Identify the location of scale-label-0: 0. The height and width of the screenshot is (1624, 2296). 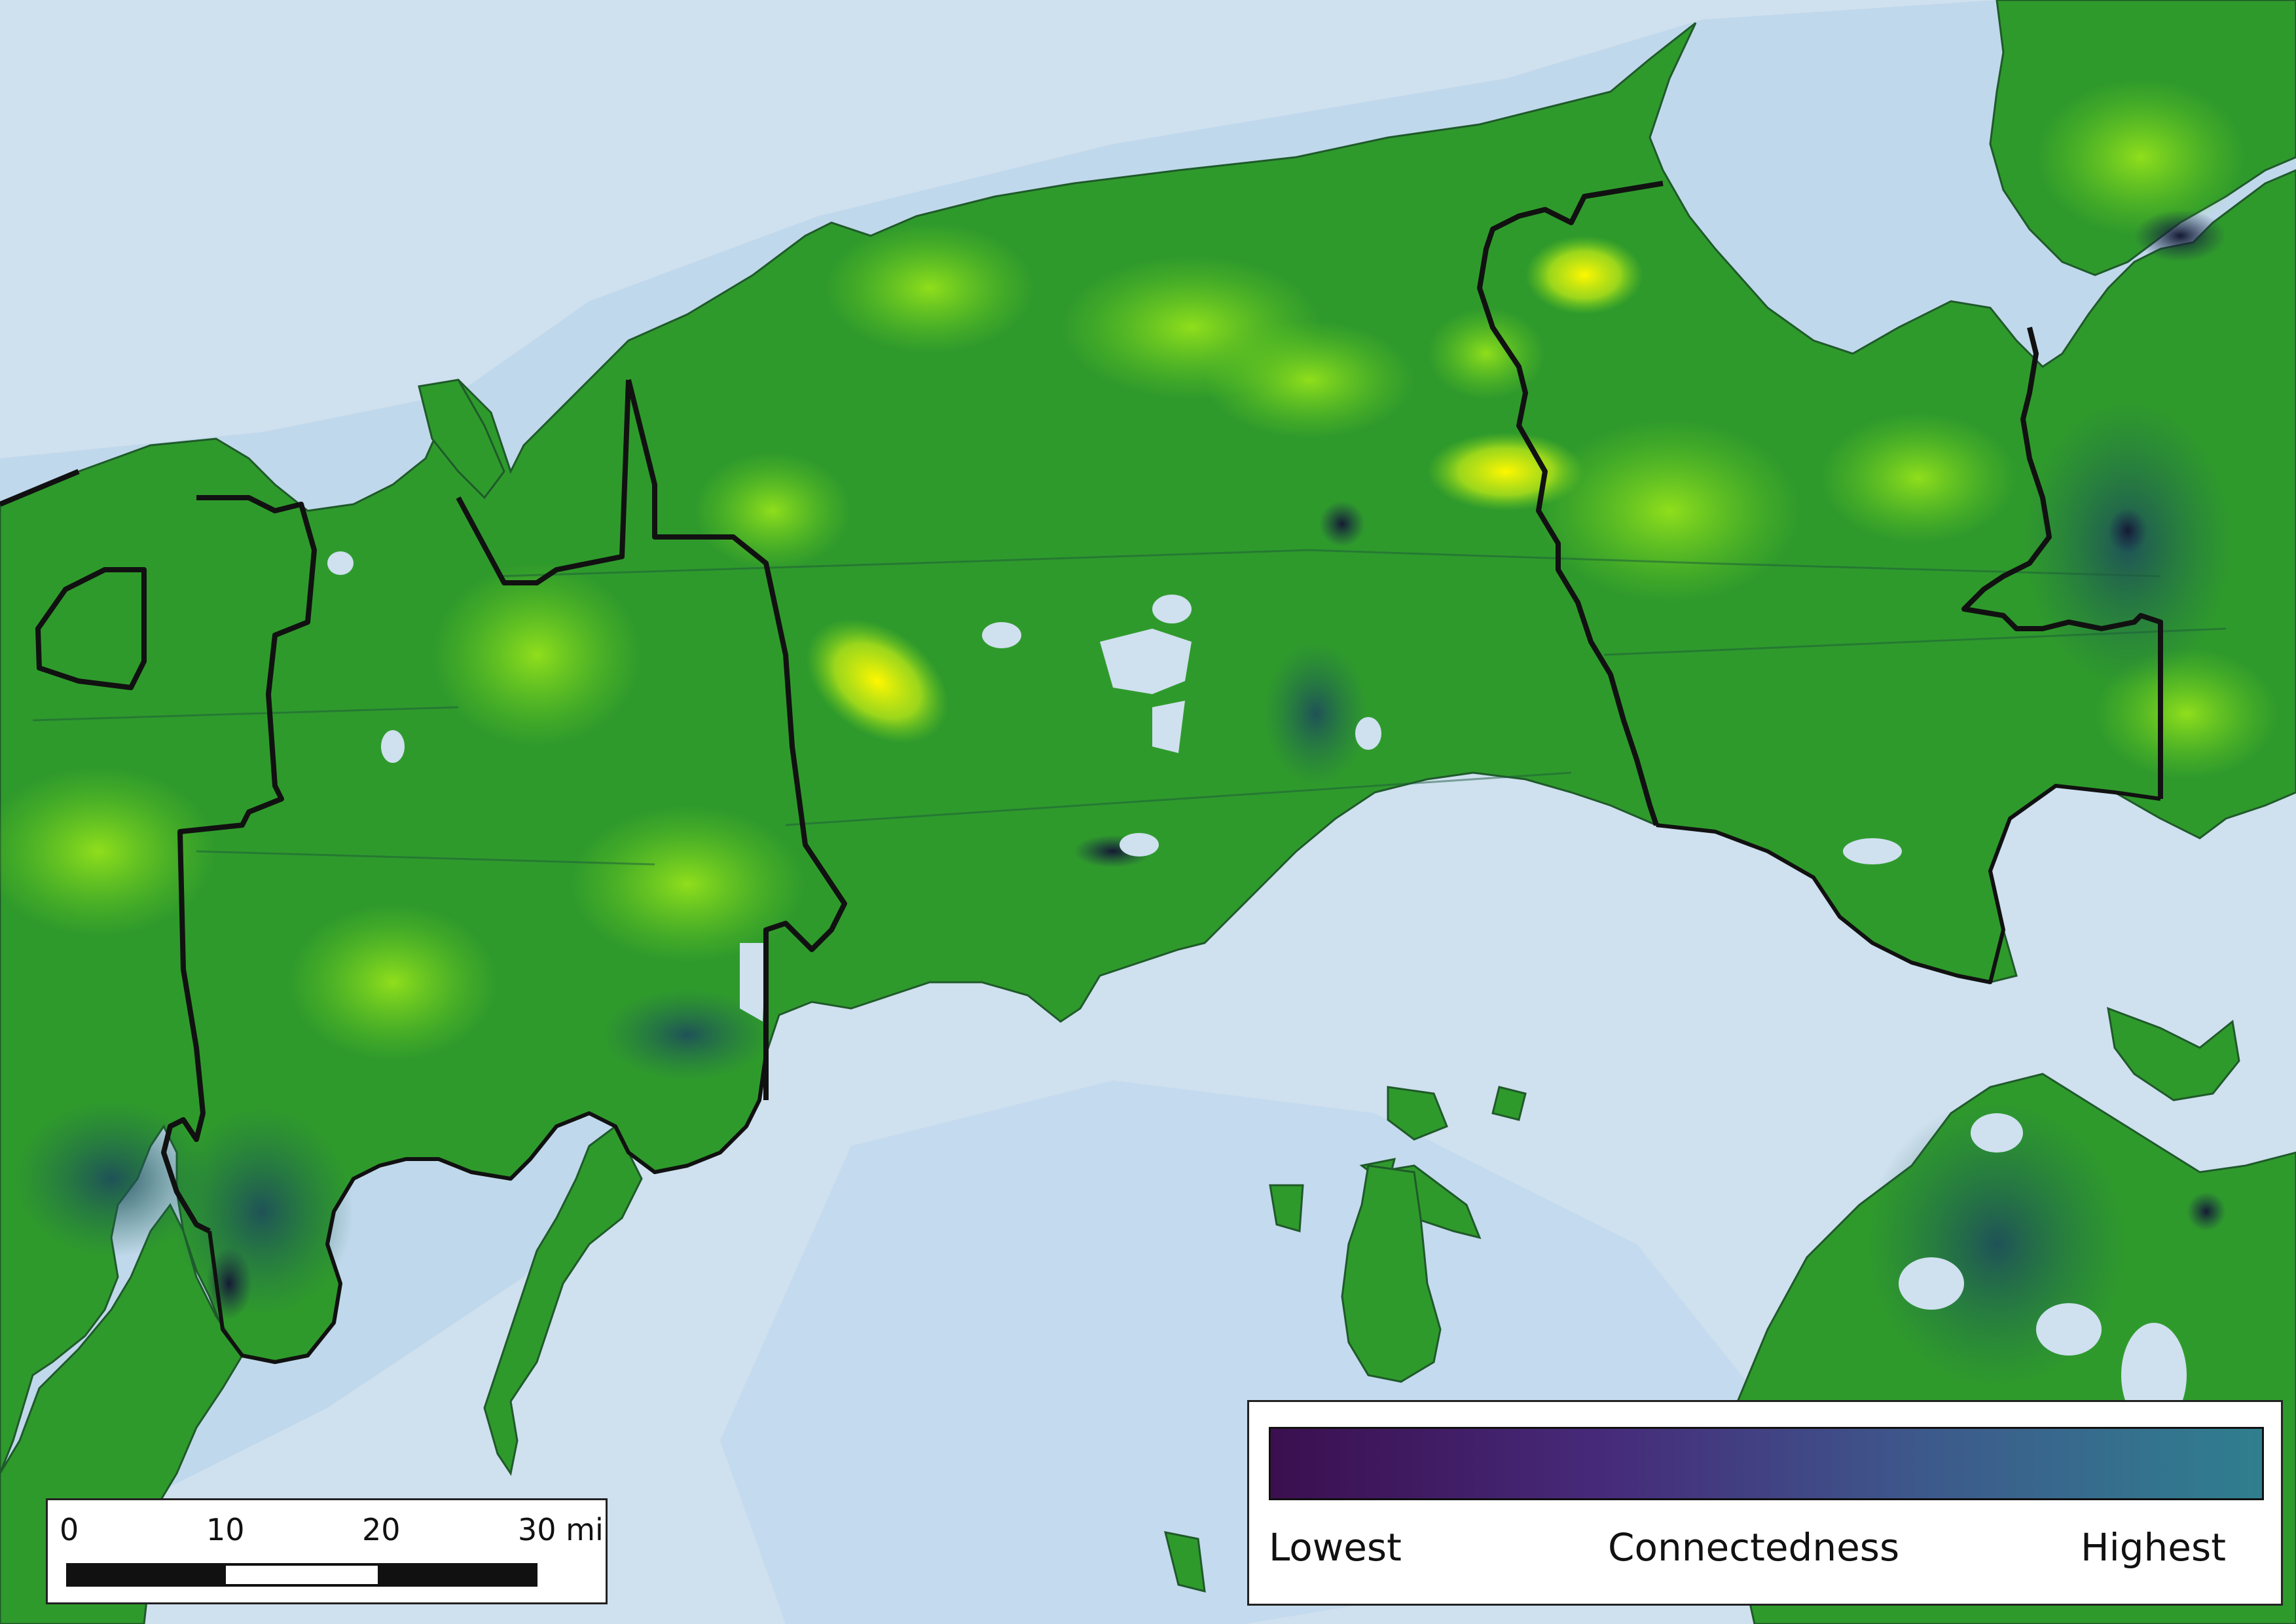
(69, 1529).